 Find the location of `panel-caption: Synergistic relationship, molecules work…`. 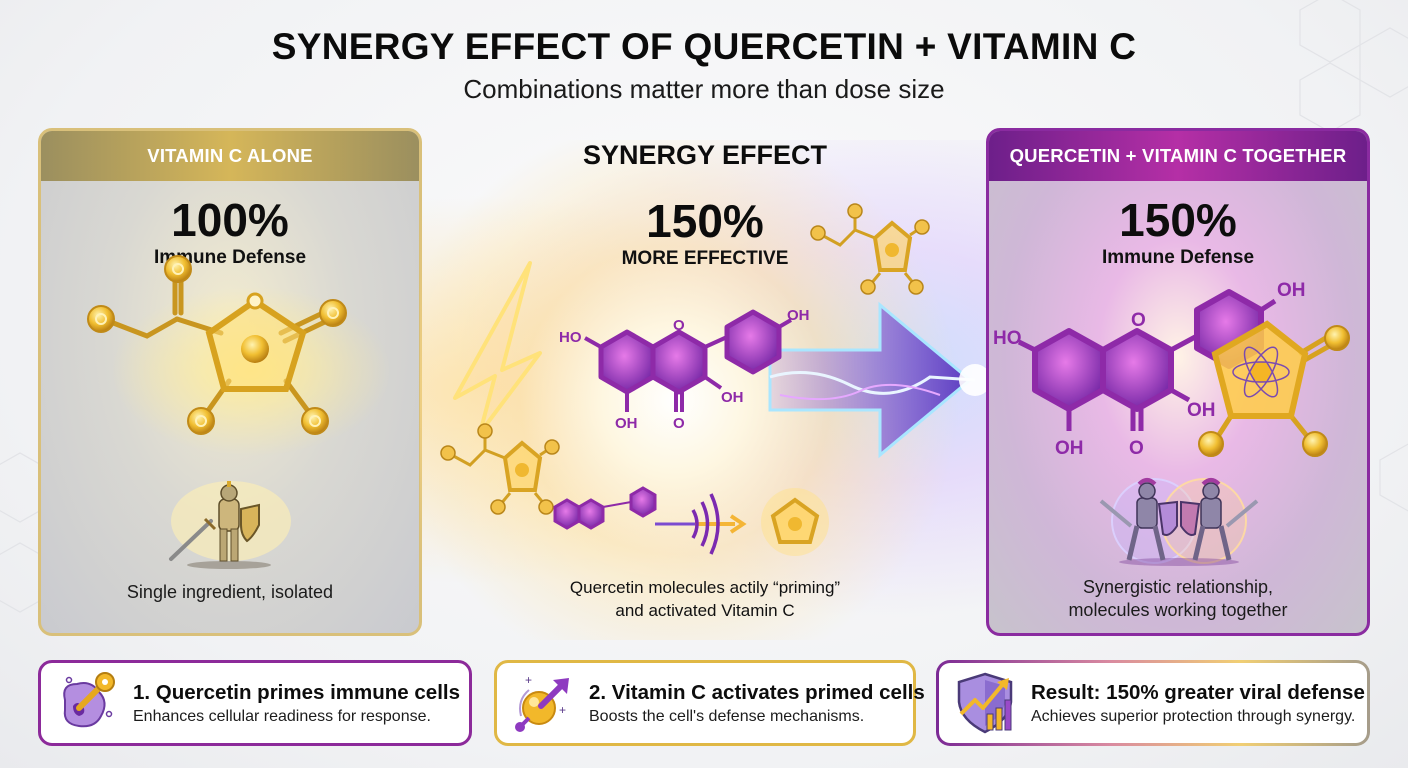

panel-caption: Synergistic relationship, molecules work… is located at coordinates (1178, 599).